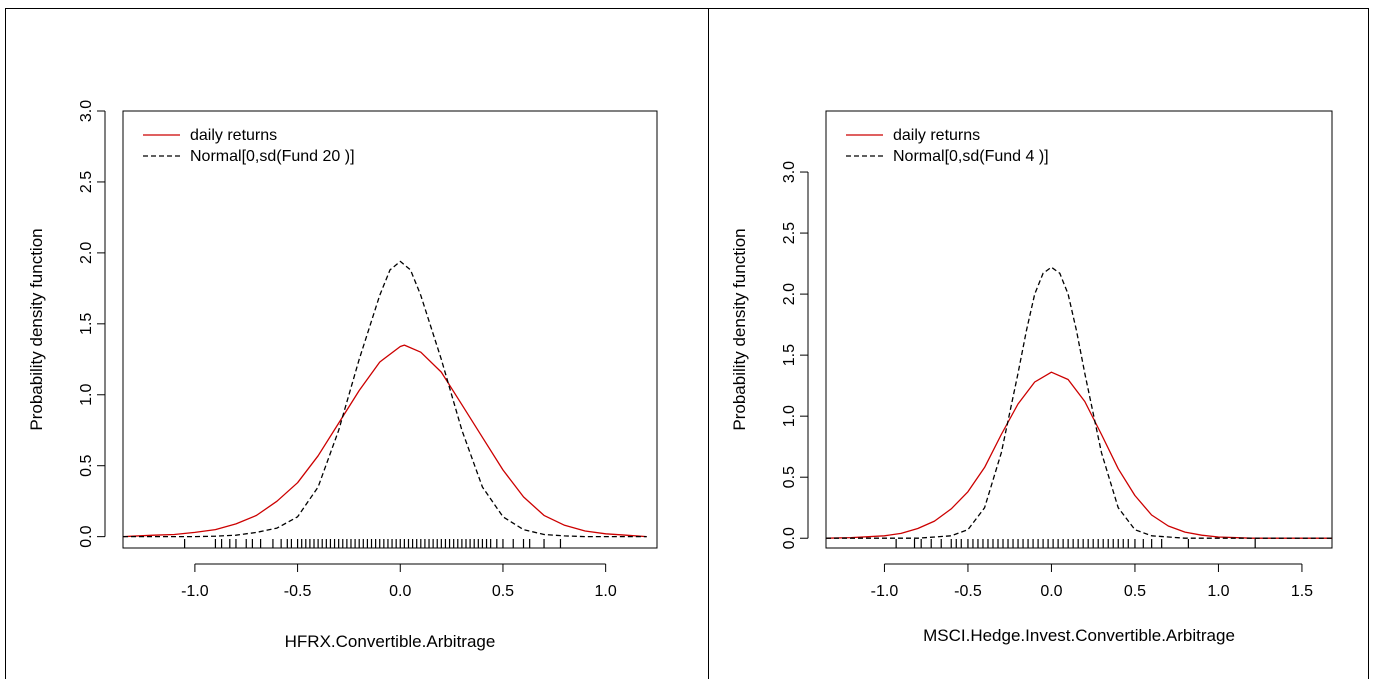 The height and width of the screenshot is (679, 1374). I want to click on normal-density-line, so click(1079, 402).